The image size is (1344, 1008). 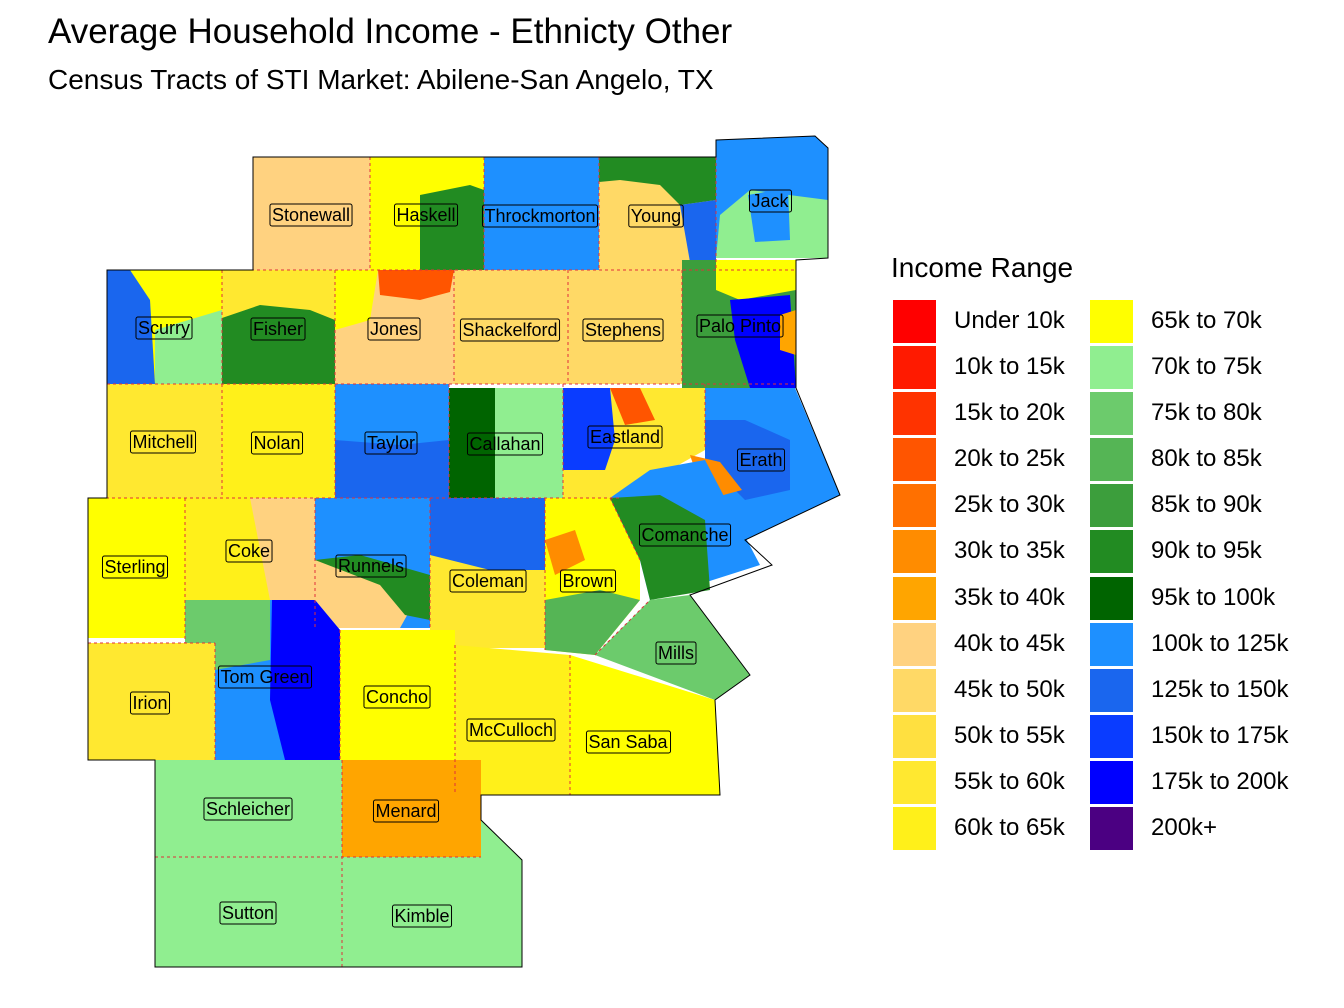 I want to click on county-menard, so click(x=411, y=808).